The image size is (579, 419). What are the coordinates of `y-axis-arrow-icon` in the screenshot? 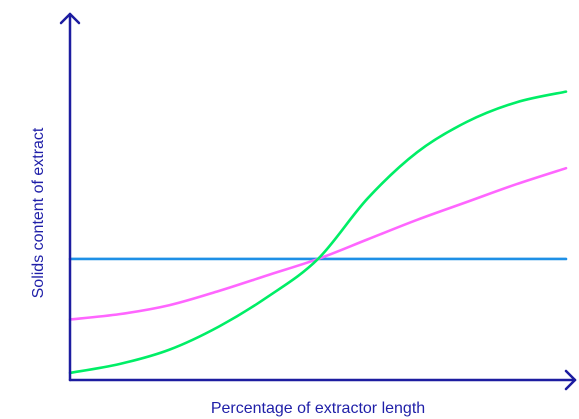 It's located at (70, 18).